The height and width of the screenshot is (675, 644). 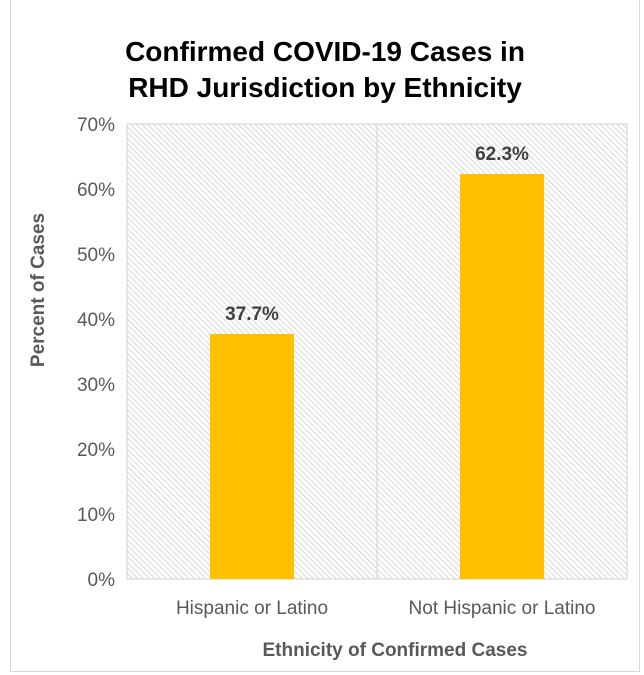 I want to click on bar-data-label: 62.3%, so click(x=502, y=154).